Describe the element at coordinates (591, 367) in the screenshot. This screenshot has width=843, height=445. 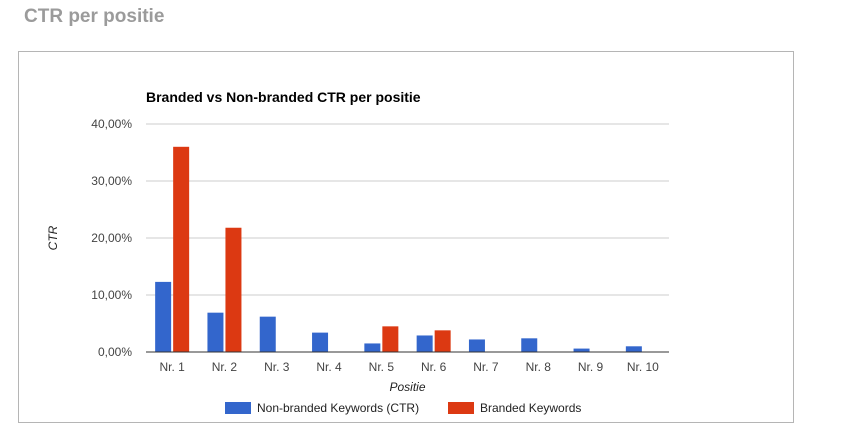
I see `x-tick-label: Nr. 9` at that location.